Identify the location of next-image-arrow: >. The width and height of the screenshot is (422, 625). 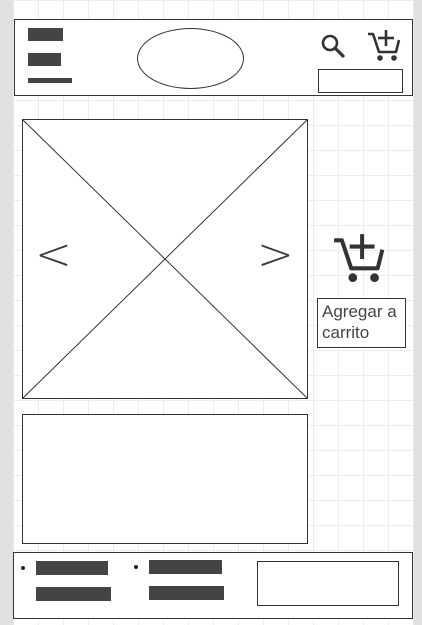
(275, 254).